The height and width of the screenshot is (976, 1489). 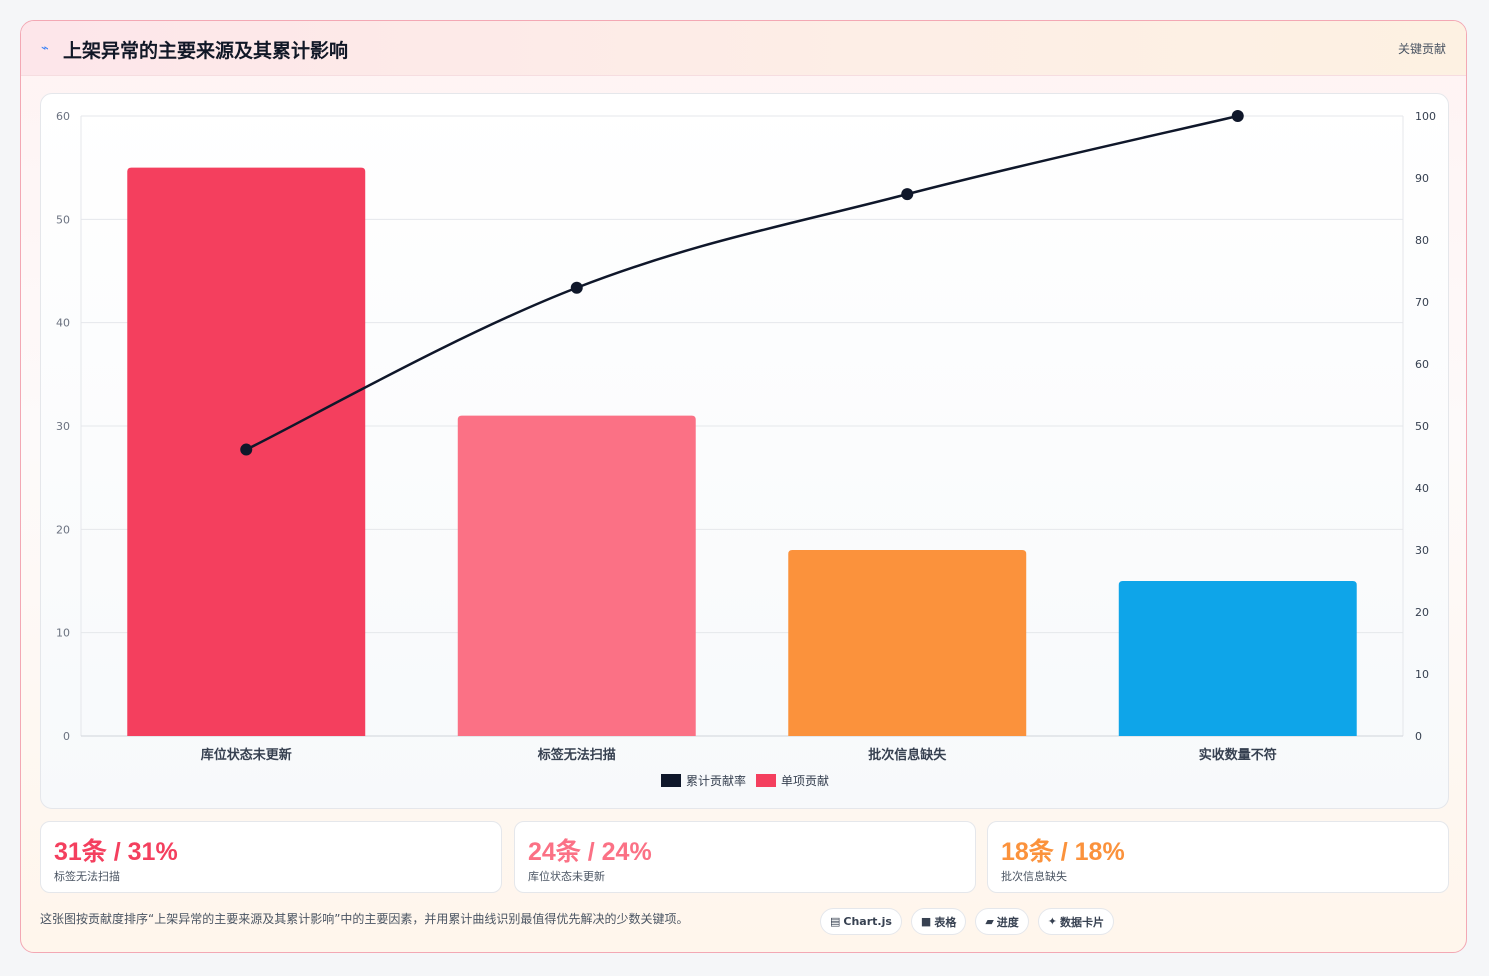 I want to click on progress-icon: ▰, so click(x=989, y=921).